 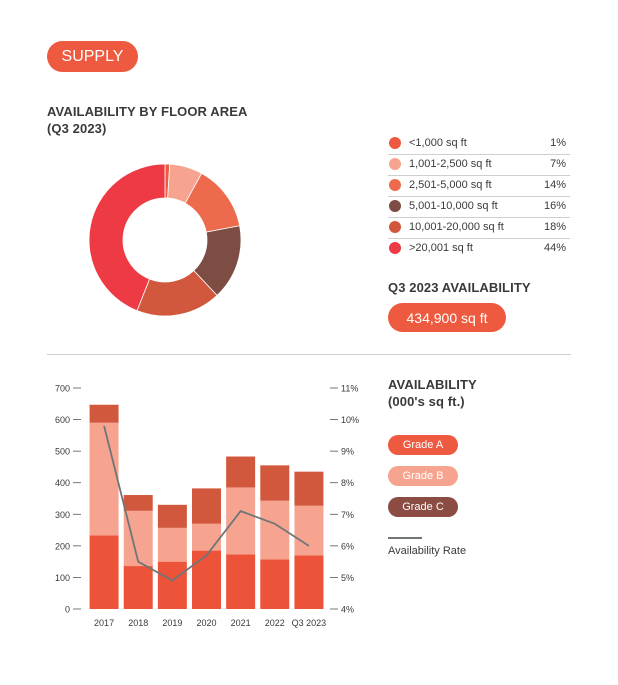 I want to click on legend-row: 10,001-20,000 sq ft 18%, so click(x=479, y=228).